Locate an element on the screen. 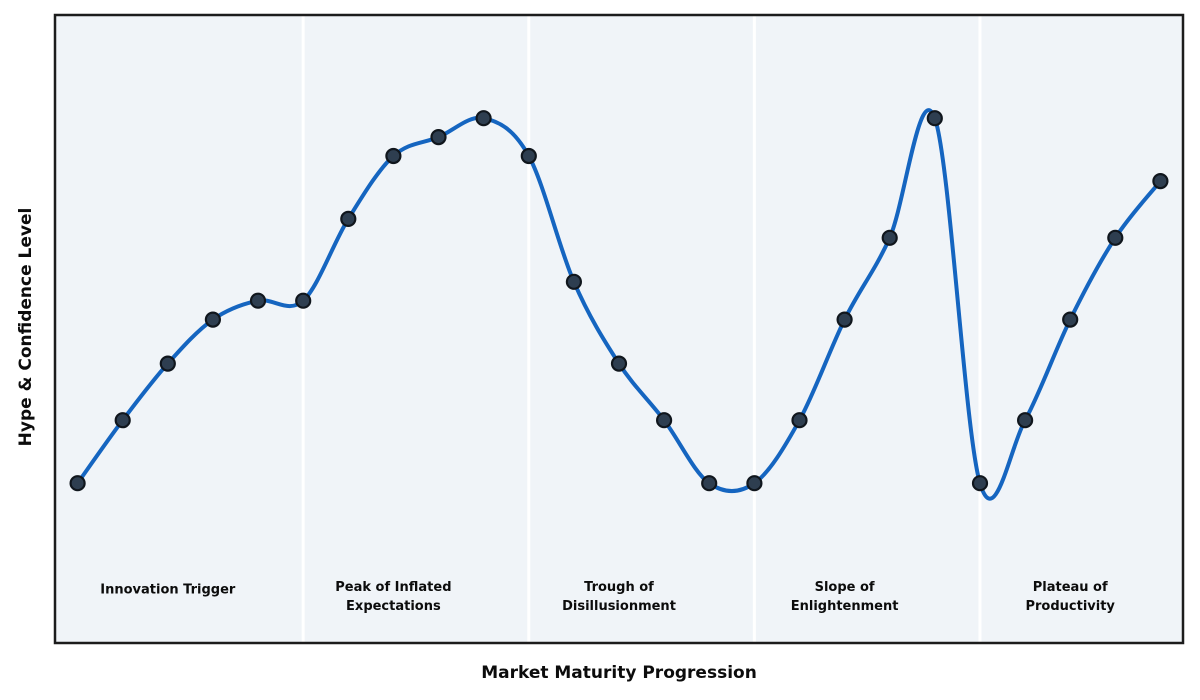  phase-label-4: Slope of Enlightenment is located at coordinates (844, 597).